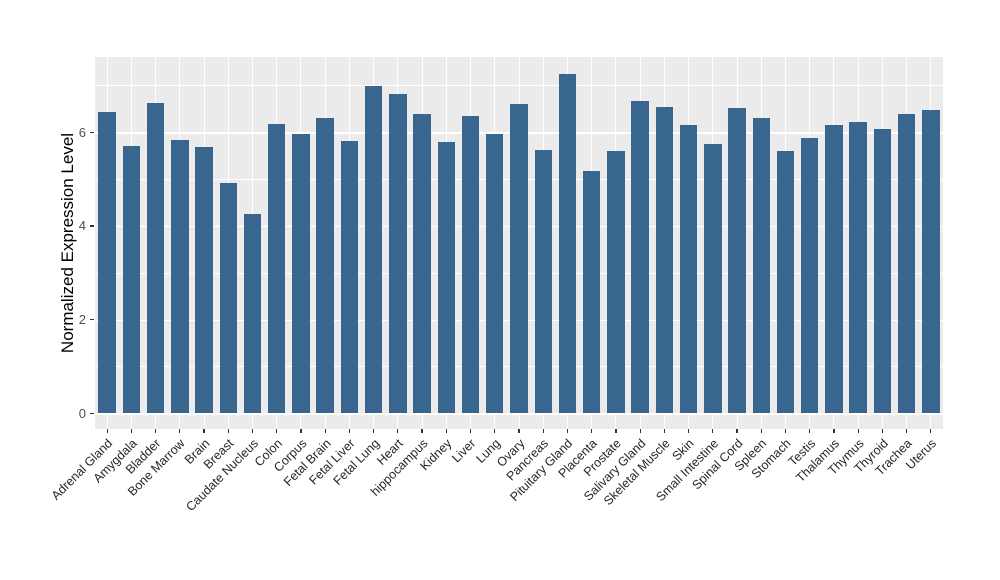 Image resolution: width=1000 pixels, height=580 pixels. I want to click on x-tick-mark-thalamus, so click(834, 431).